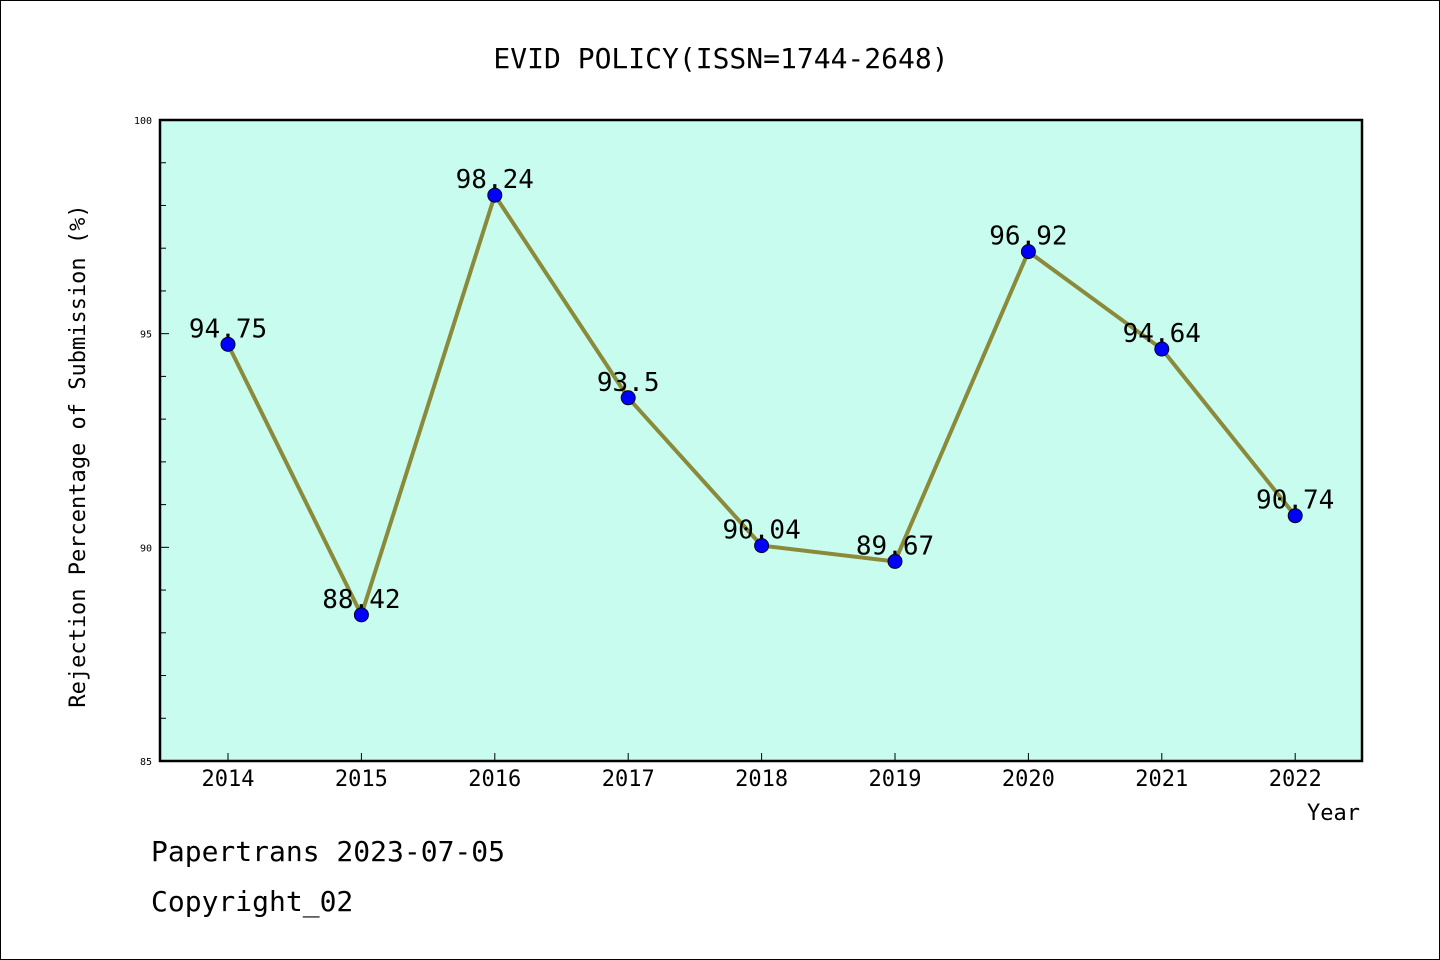 This screenshot has height=960, width=1440. Describe the element at coordinates (1028, 779) in the screenshot. I see `x-tick-label: 2020` at that location.